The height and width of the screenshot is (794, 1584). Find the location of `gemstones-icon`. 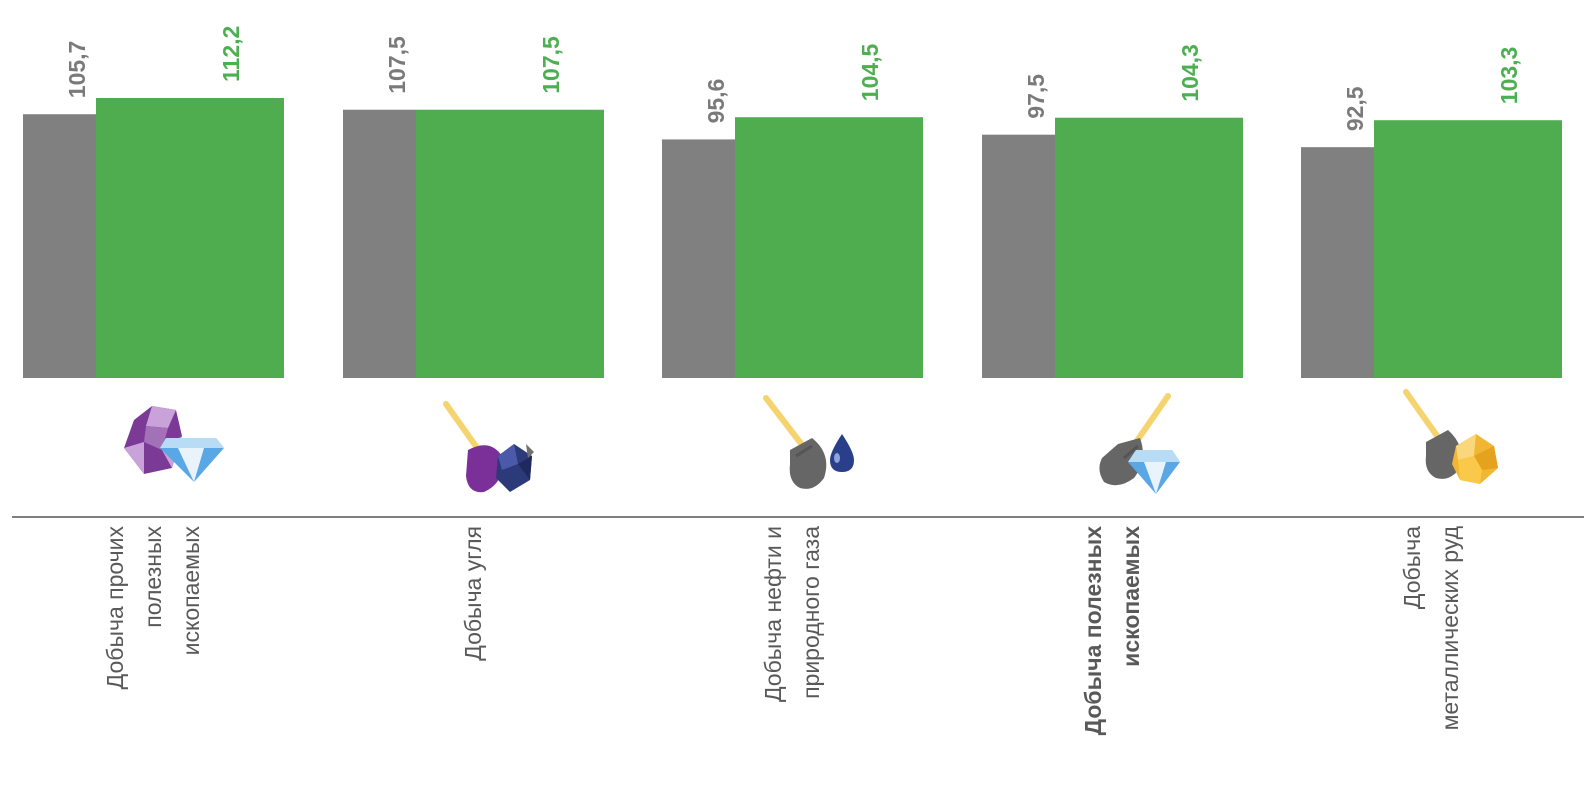

gemstones-icon is located at coordinates (174, 444).